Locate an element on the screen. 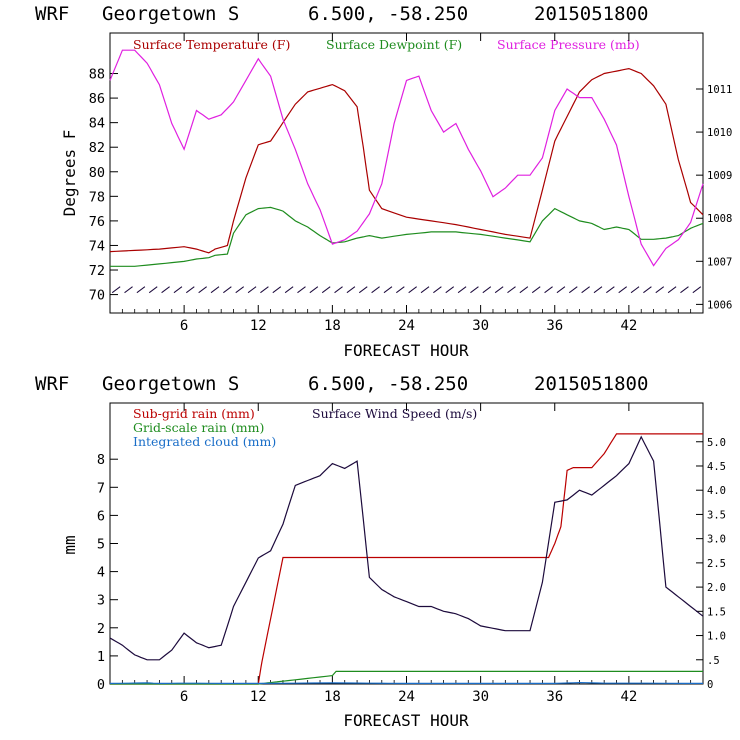 The height and width of the screenshot is (740, 740). y-tick-label: 5 is located at coordinates (101, 545).